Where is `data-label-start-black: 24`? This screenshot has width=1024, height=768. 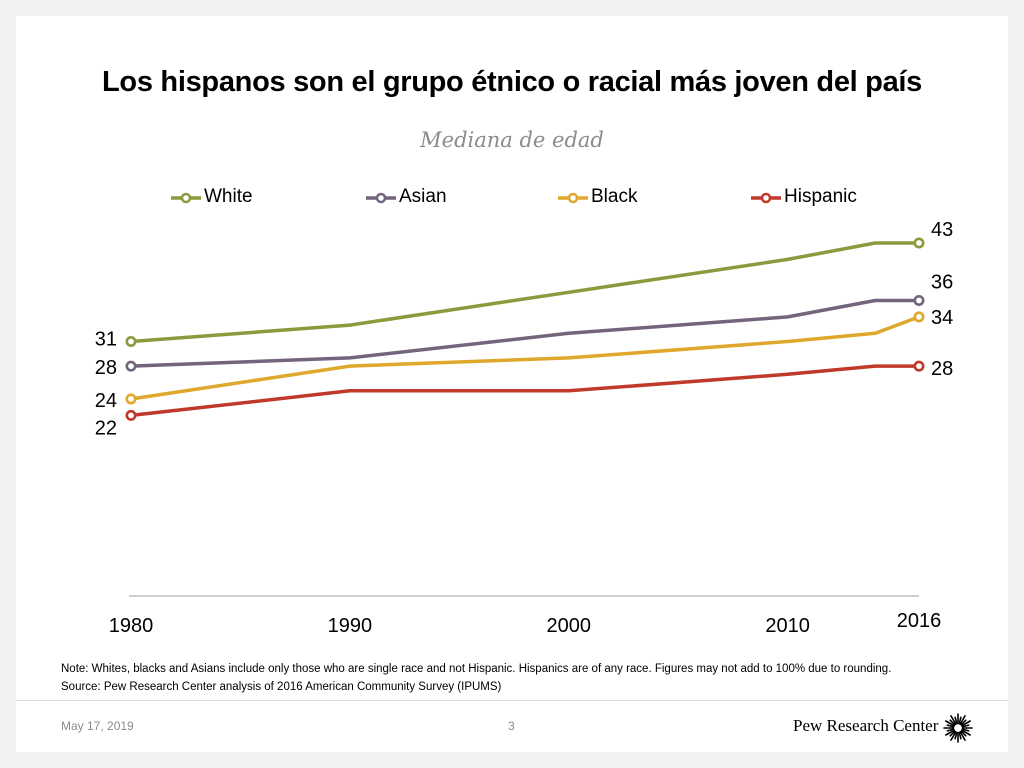
data-label-start-black: 24 is located at coordinates (106, 401).